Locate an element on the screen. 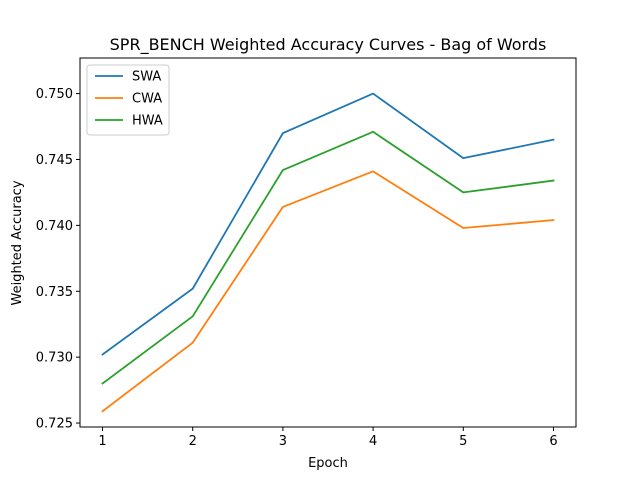 The width and height of the screenshot is (640, 480). y-tick-label: 0.725 is located at coordinates (54, 424).